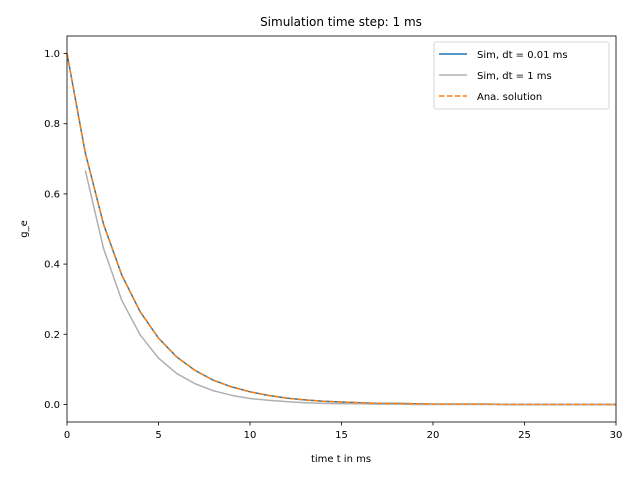  What do you see at coordinates (67, 435) in the screenshot?
I see `x-tick-label: 0` at bounding box center [67, 435].